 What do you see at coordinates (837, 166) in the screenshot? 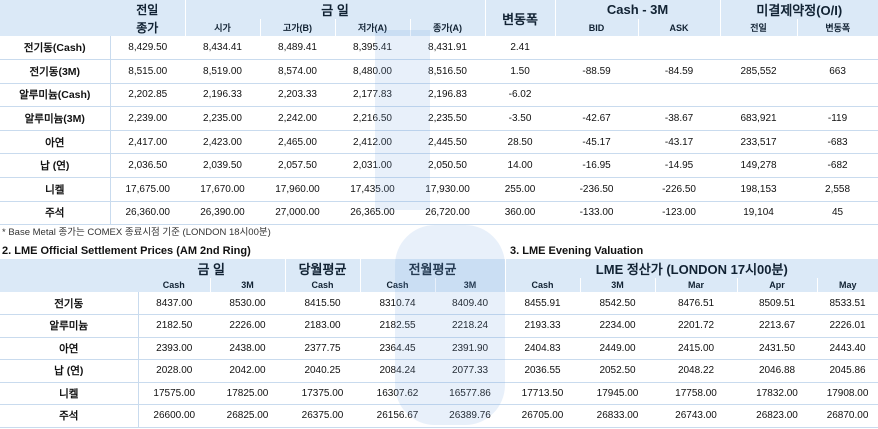
I see `cell-oi-chg: -682` at bounding box center [837, 166].